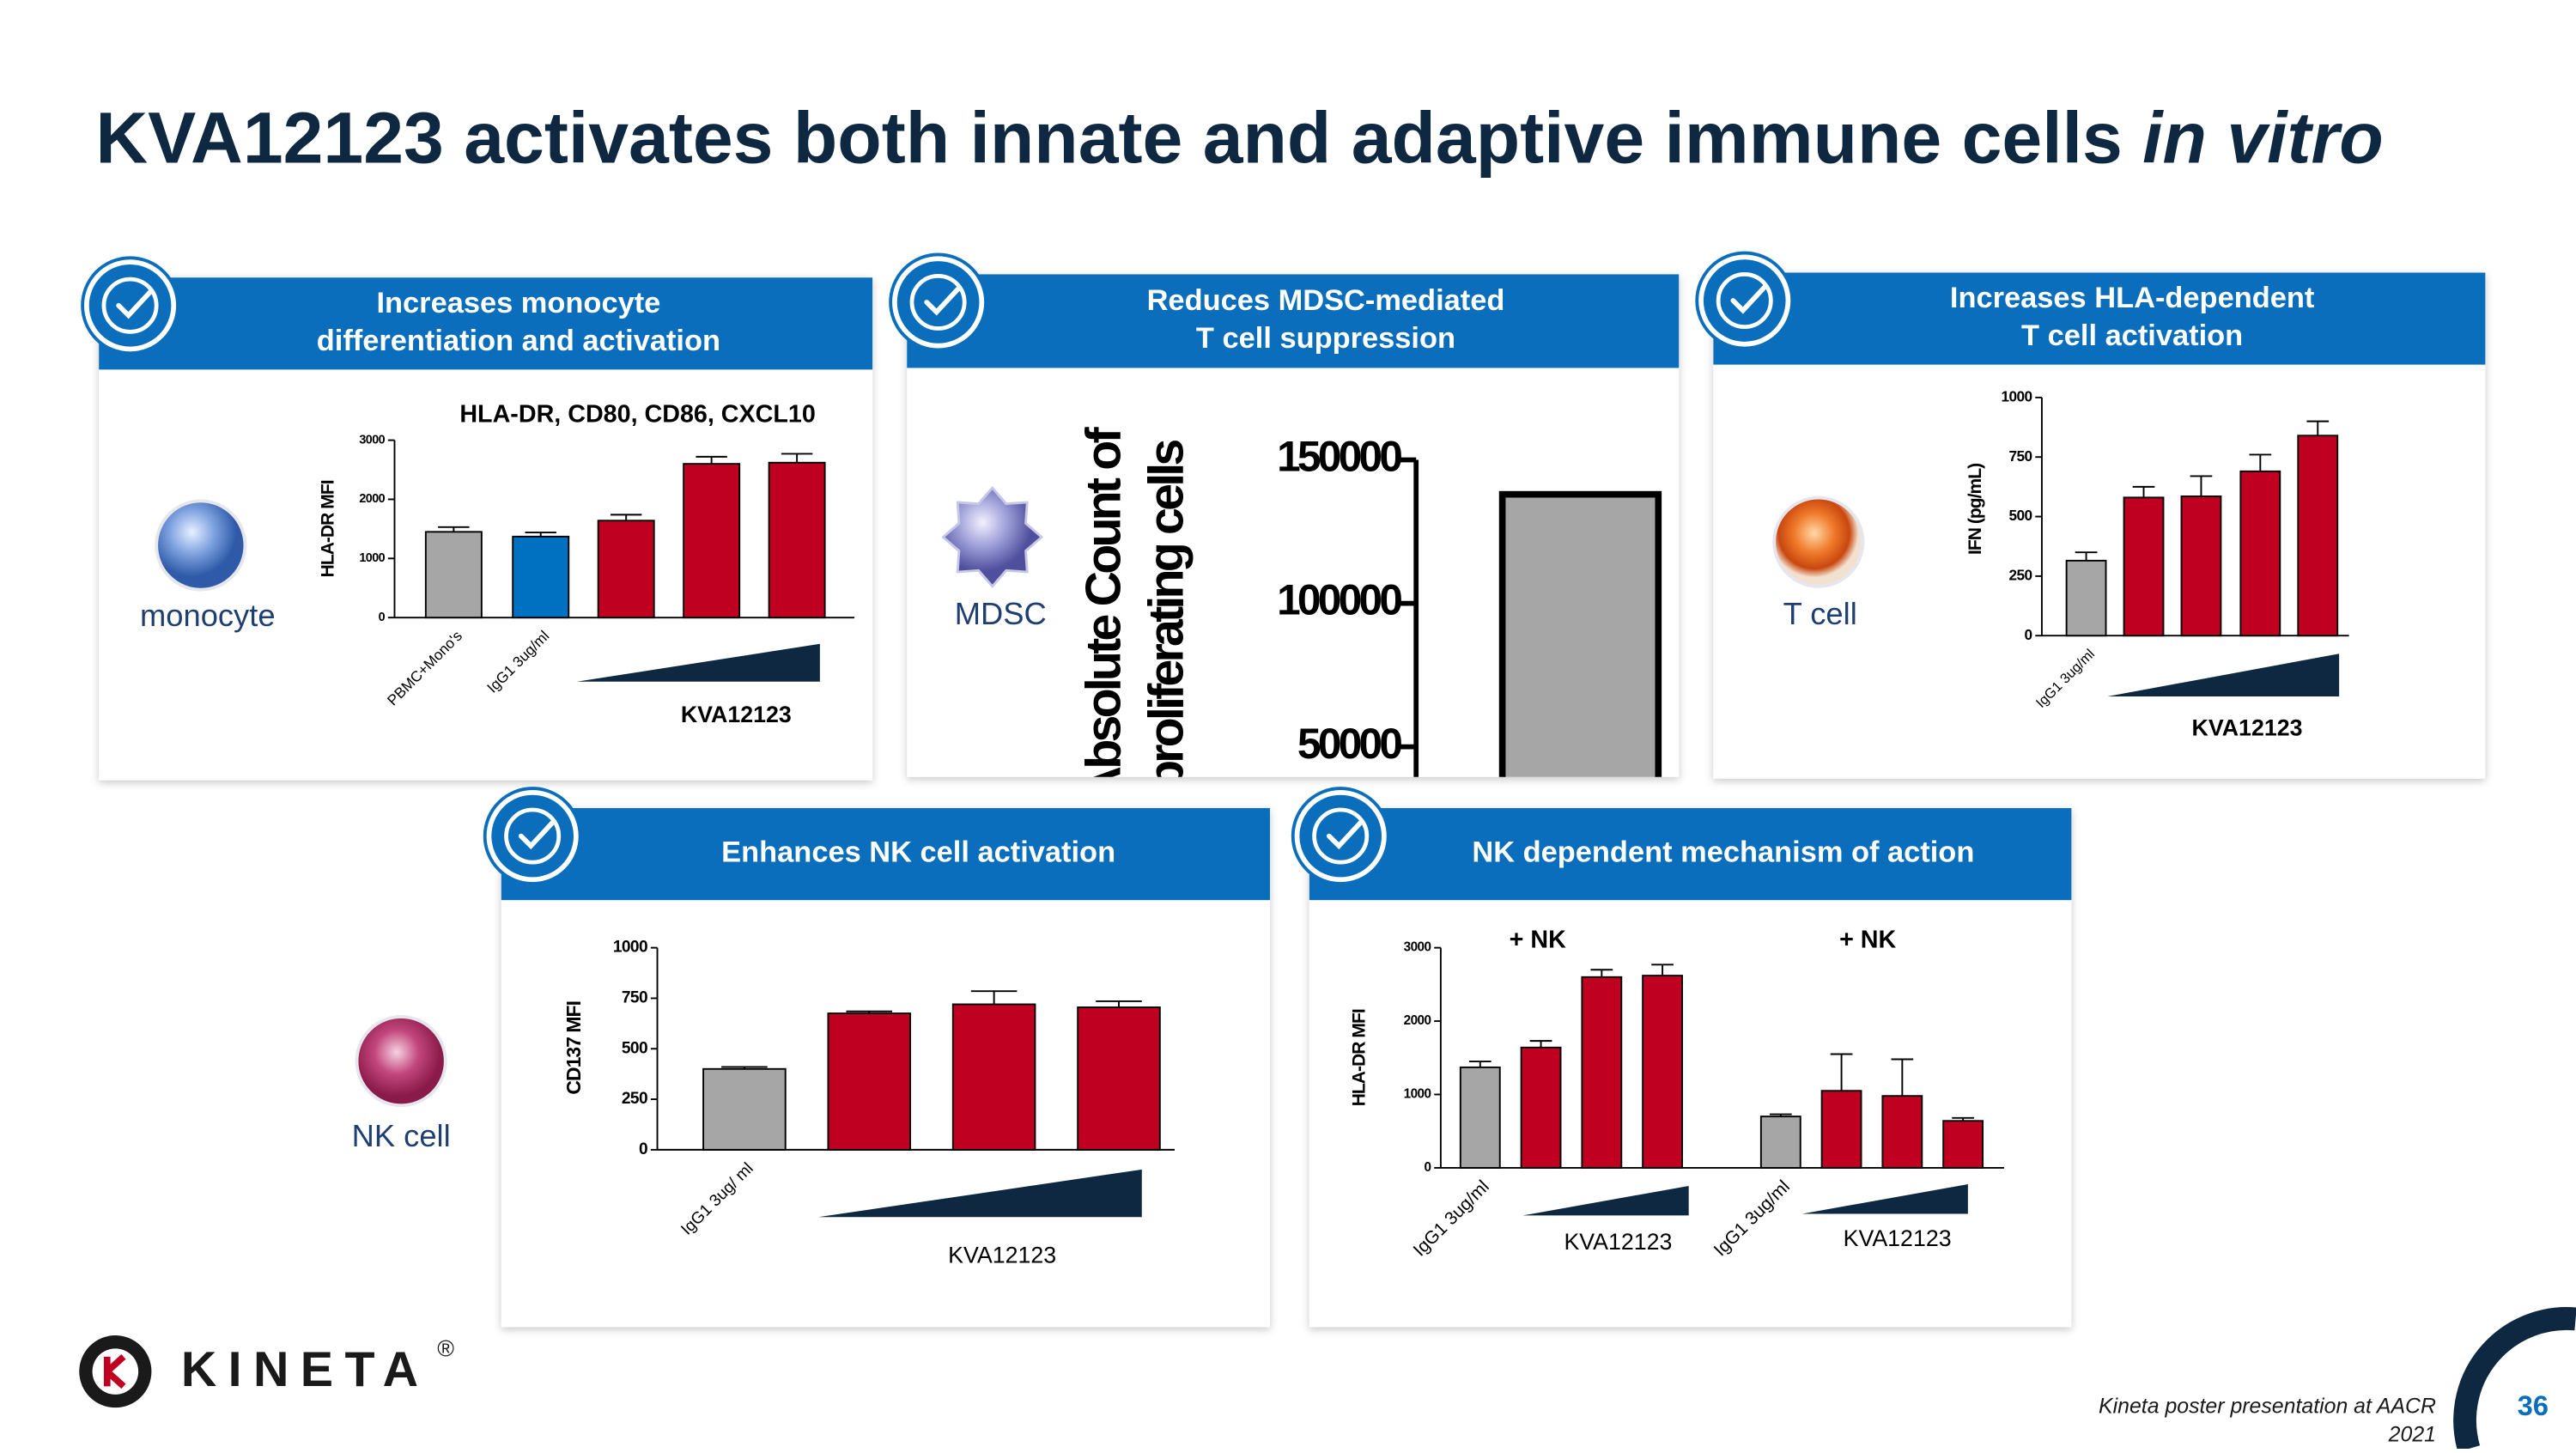 The width and height of the screenshot is (2576, 1453). What do you see at coordinates (1723, 853) in the screenshot?
I see `panel-header-text: NK dependent mechanism of action` at bounding box center [1723, 853].